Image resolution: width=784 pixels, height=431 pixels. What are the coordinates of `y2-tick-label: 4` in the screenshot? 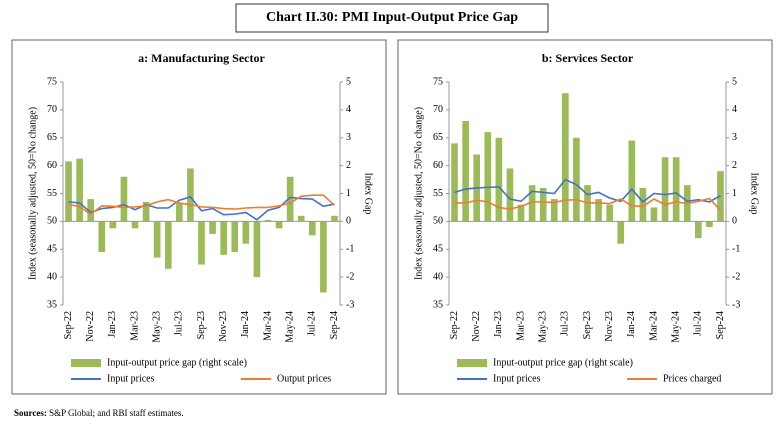 It's located at (734, 109).